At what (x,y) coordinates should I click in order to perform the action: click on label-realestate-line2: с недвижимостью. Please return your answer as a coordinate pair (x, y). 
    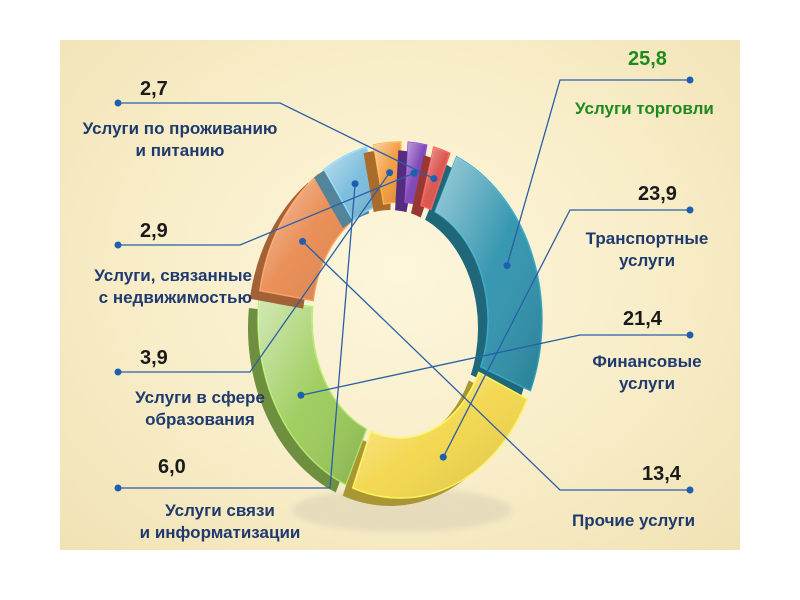
    Looking at the image, I should click on (175, 297).